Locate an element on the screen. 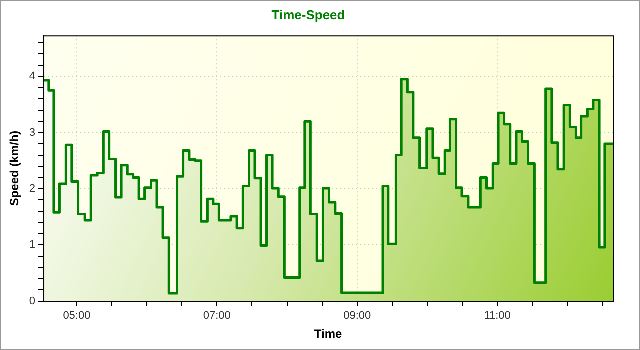  chart-title: Time-Speed is located at coordinates (309, 14).